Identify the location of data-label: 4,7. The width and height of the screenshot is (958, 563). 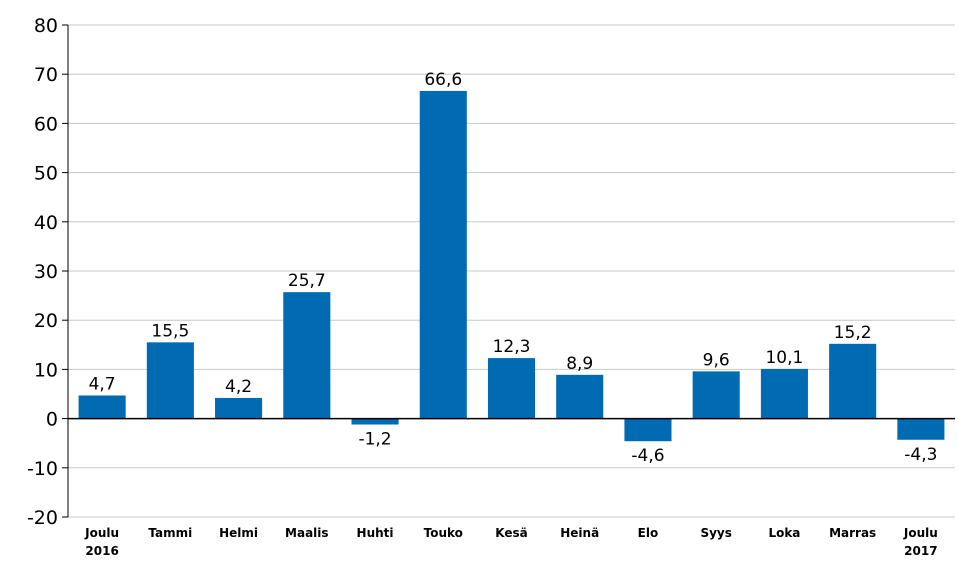
(102, 384).